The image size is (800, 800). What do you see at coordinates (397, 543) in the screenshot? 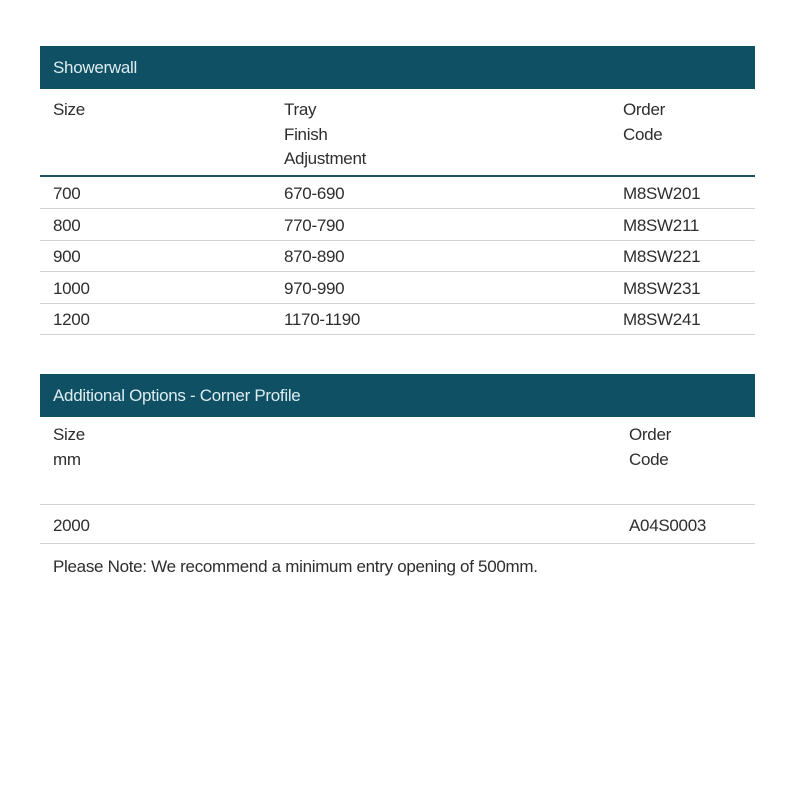
I see `cp-row-divider` at bounding box center [397, 543].